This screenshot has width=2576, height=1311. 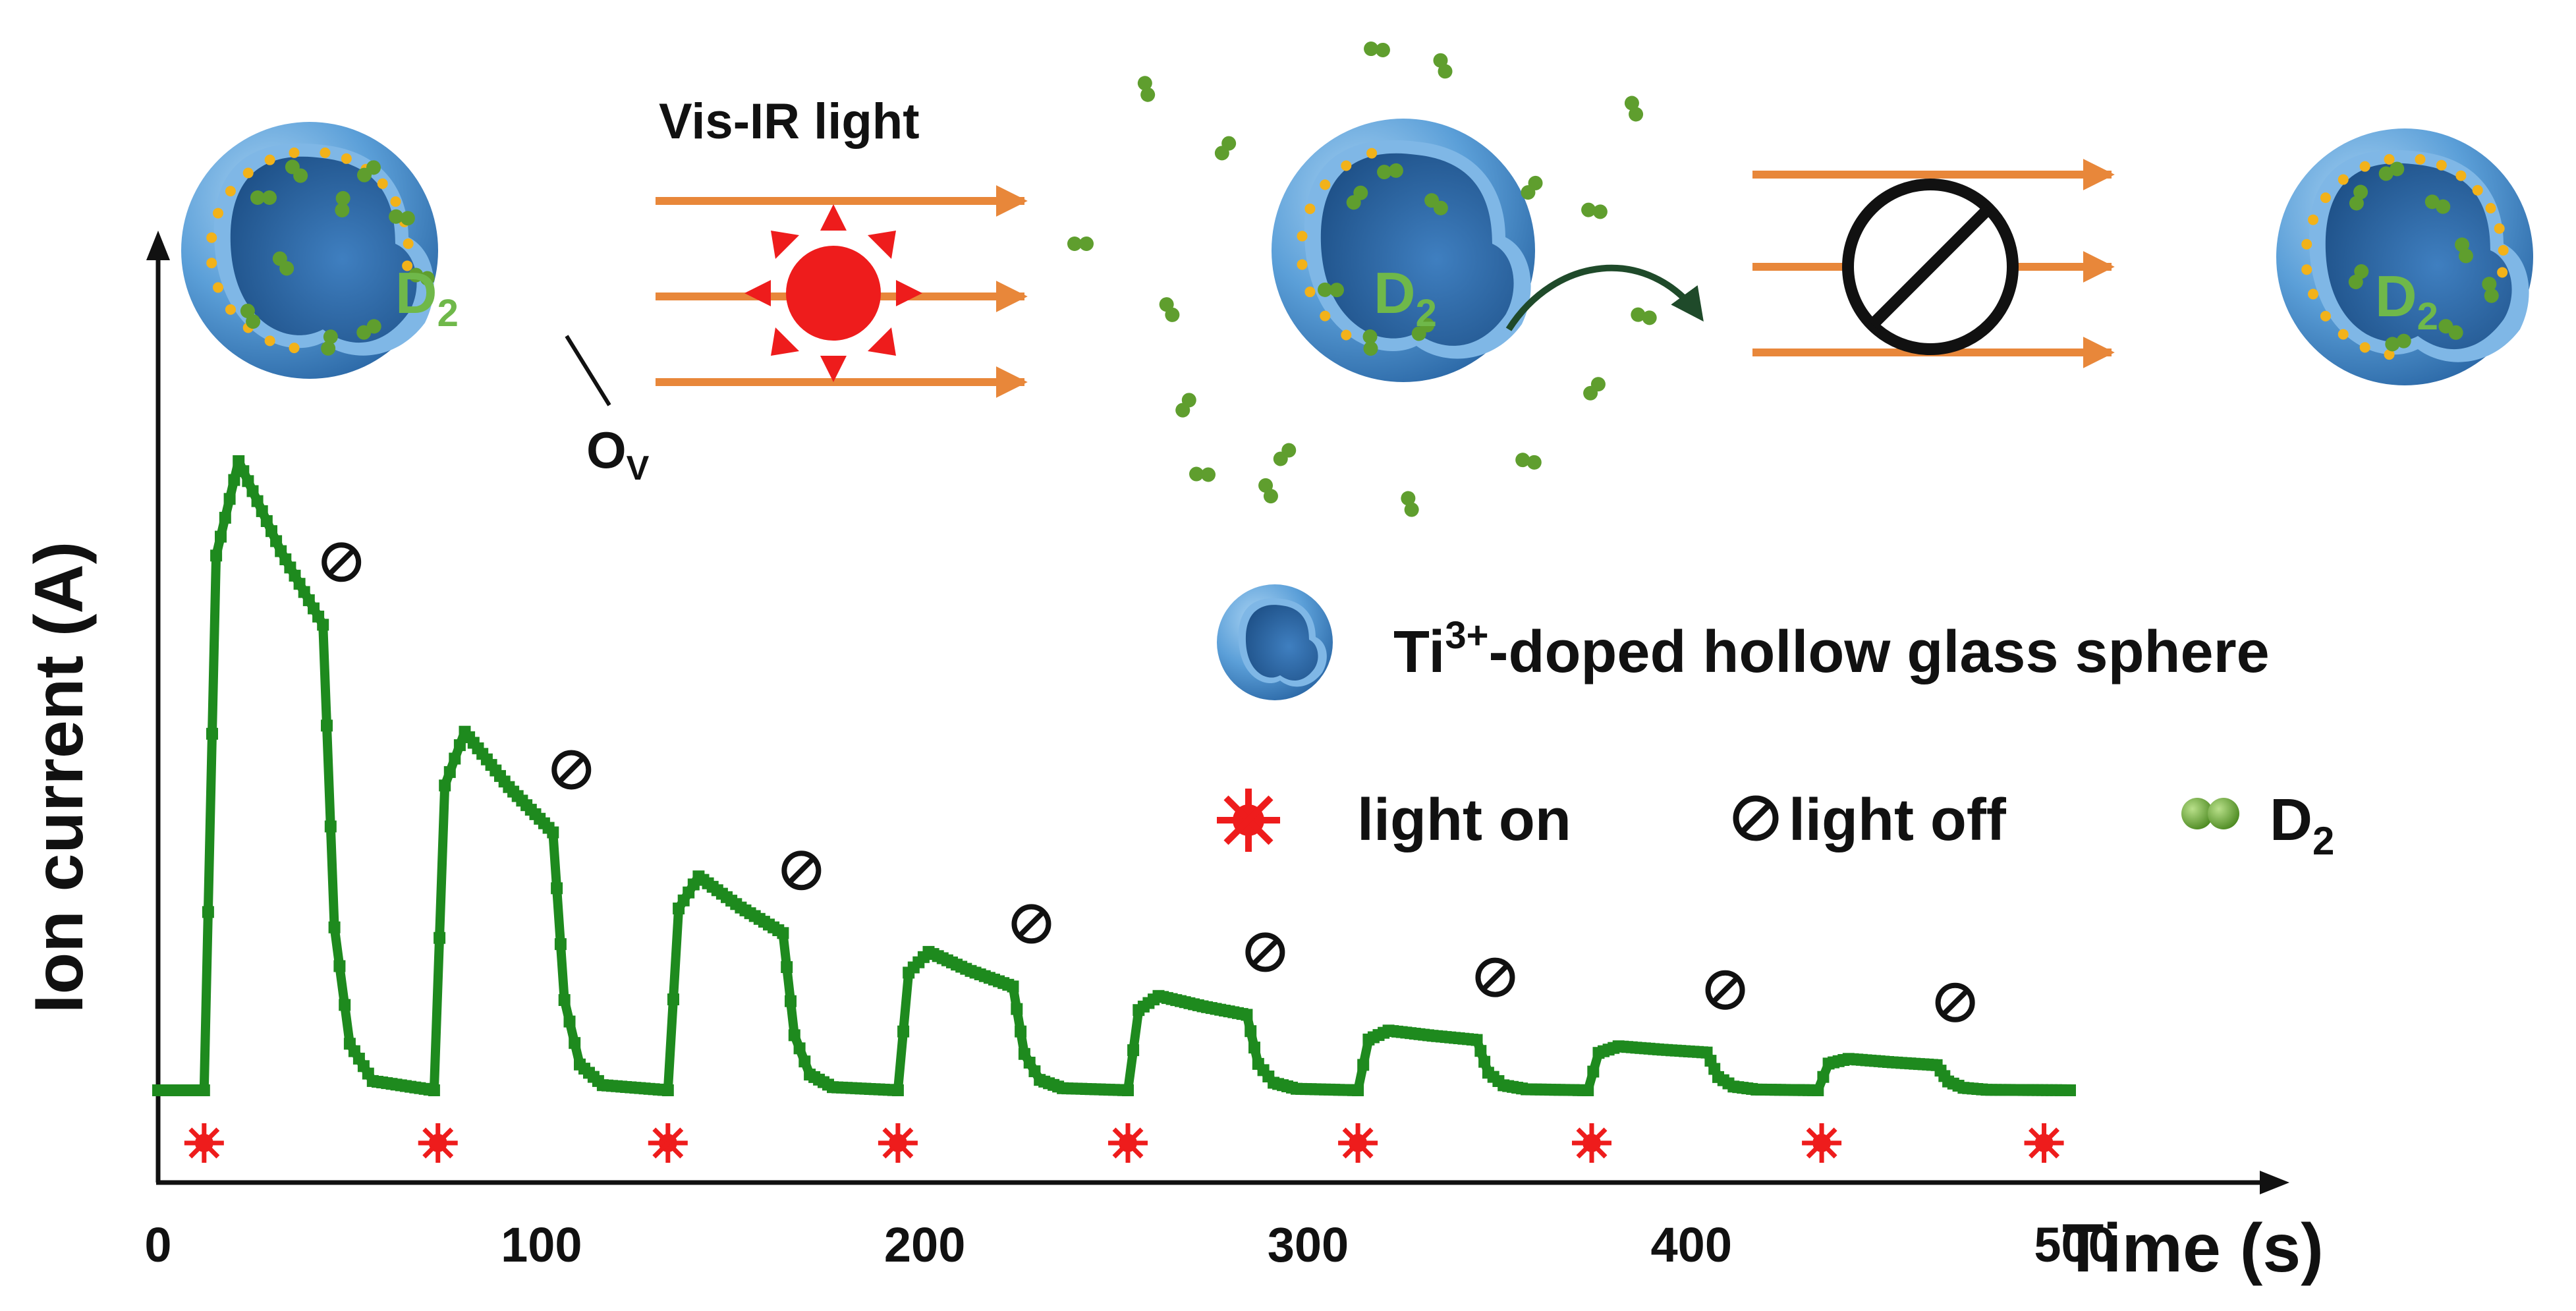 What do you see at coordinates (1248, 820) in the screenshot?
I see `legend-sun-icon` at bounding box center [1248, 820].